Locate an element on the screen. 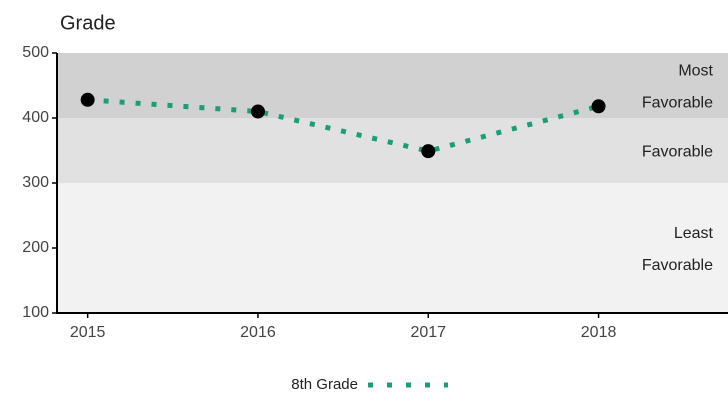  y-tick-label: 400 is located at coordinates (35, 117).